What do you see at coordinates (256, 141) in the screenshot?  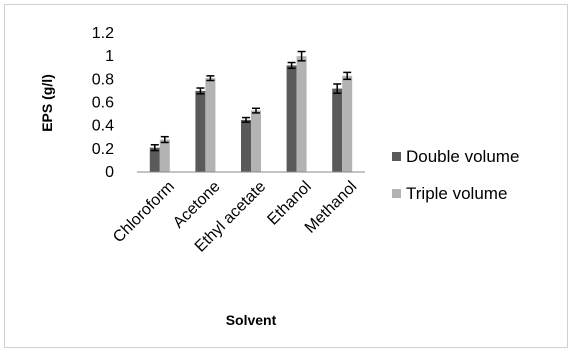 I see `bar-triple-volume-ethyl-acetate` at bounding box center [256, 141].